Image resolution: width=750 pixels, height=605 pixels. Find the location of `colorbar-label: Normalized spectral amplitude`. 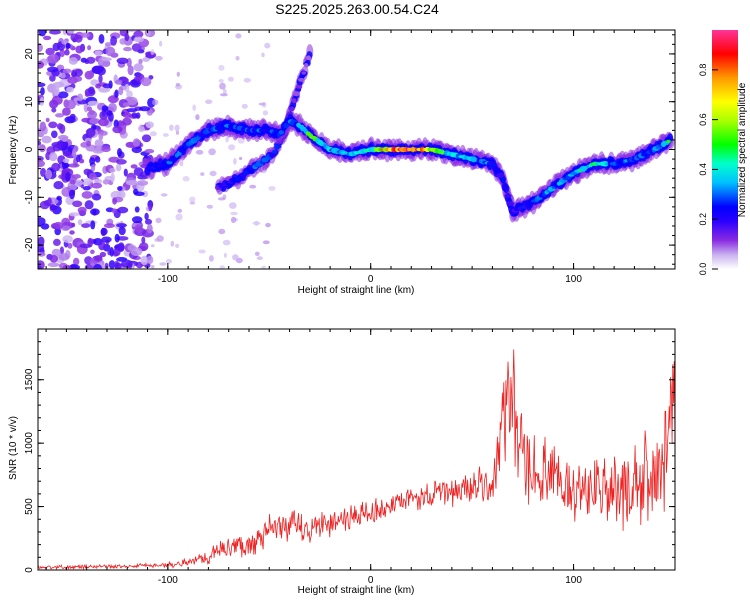

colorbar-label: Normalized spectral amplitude is located at coordinates (742, 149).